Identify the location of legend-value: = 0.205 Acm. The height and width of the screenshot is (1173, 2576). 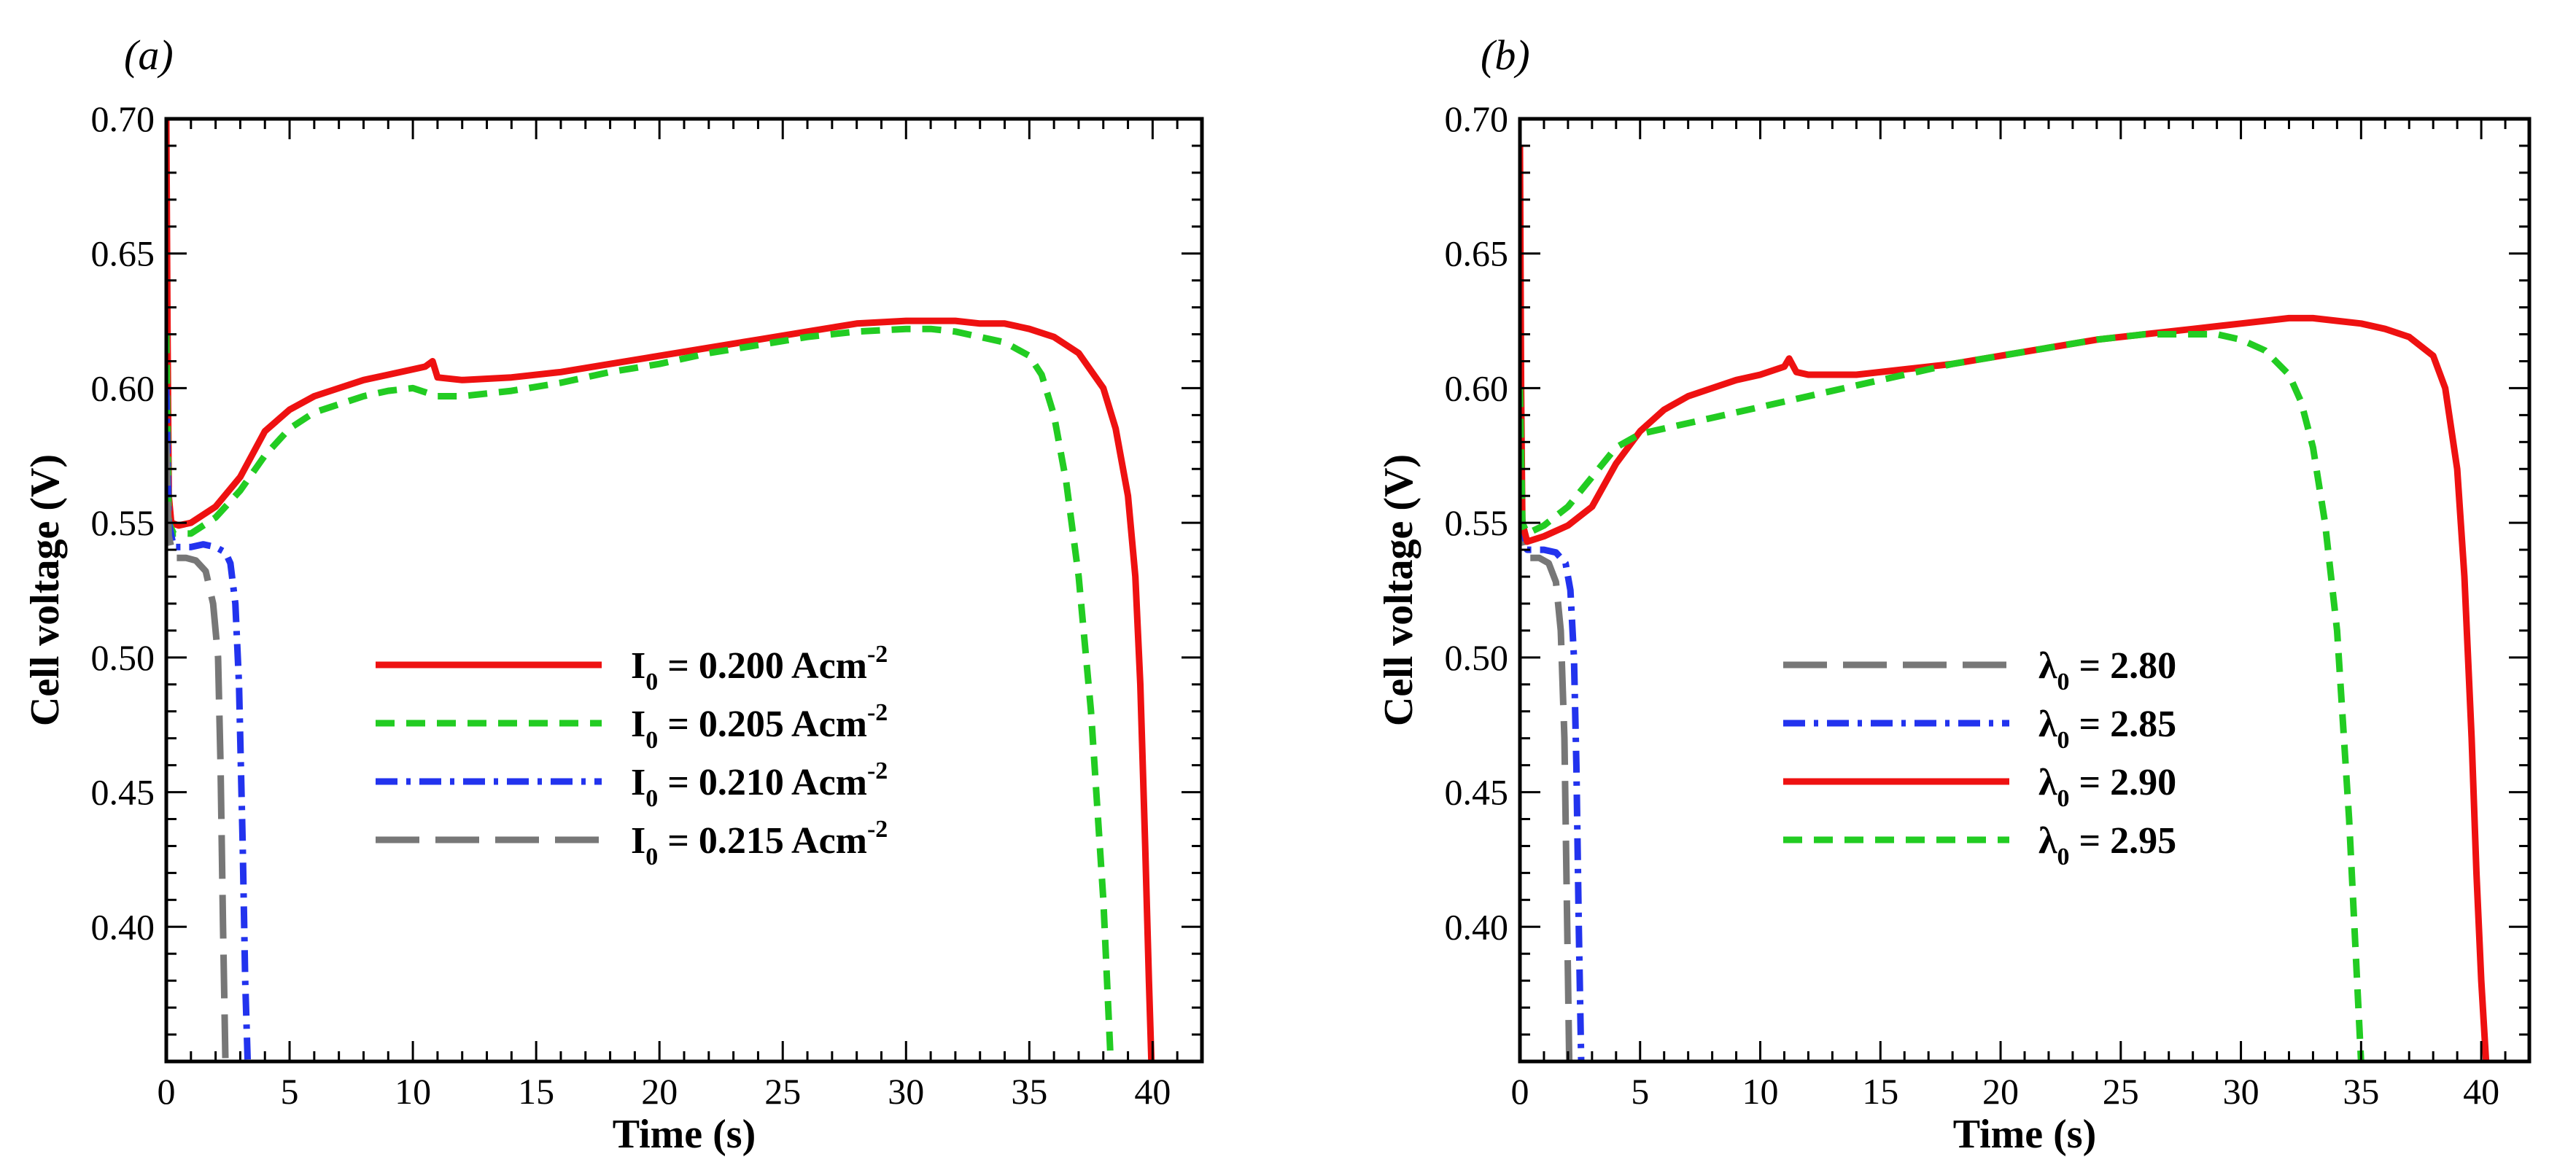
(763, 725).